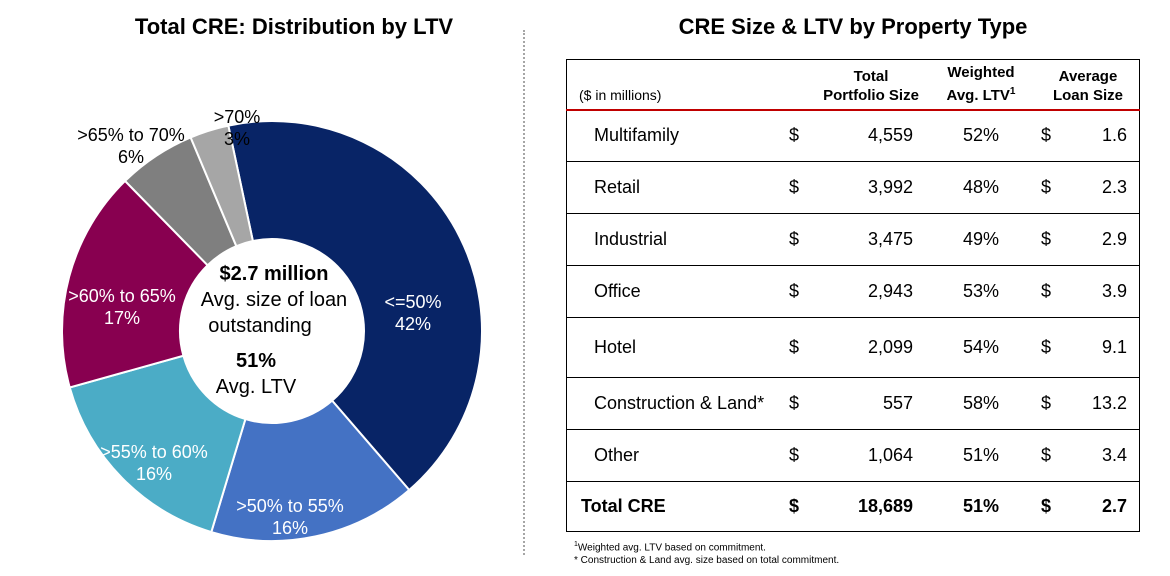 The image size is (1170, 576). What do you see at coordinates (412, 302) in the screenshot?
I see `slice-category-label: <=50%` at bounding box center [412, 302].